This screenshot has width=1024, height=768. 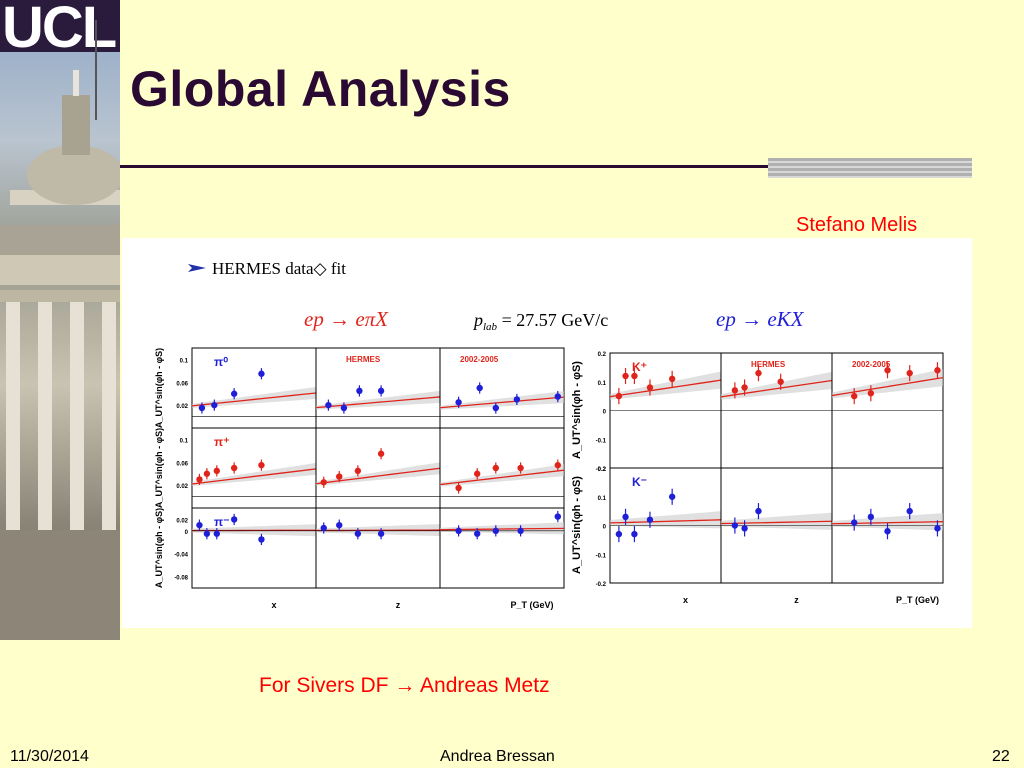 What do you see at coordinates (857, 225) in the screenshot?
I see `author-label: Stefano Melis` at bounding box center [857, 225].